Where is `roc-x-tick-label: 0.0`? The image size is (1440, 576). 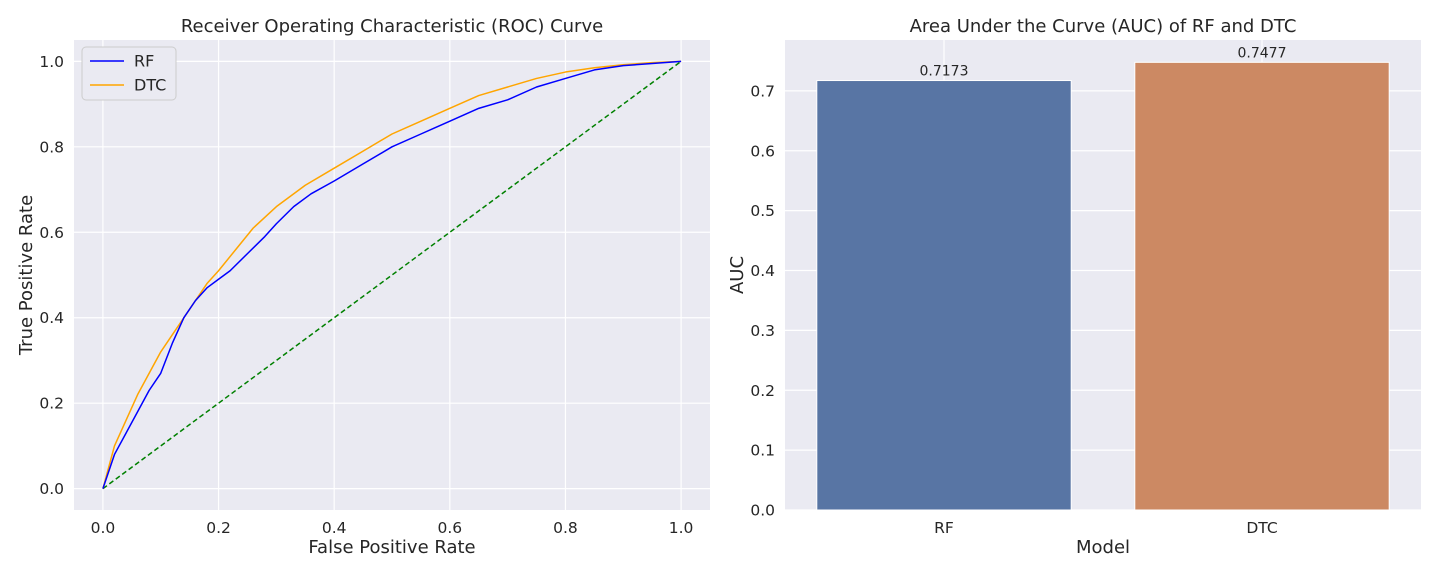
roc-x-tick-label: 0.0 is located at coordinates (103, 528).